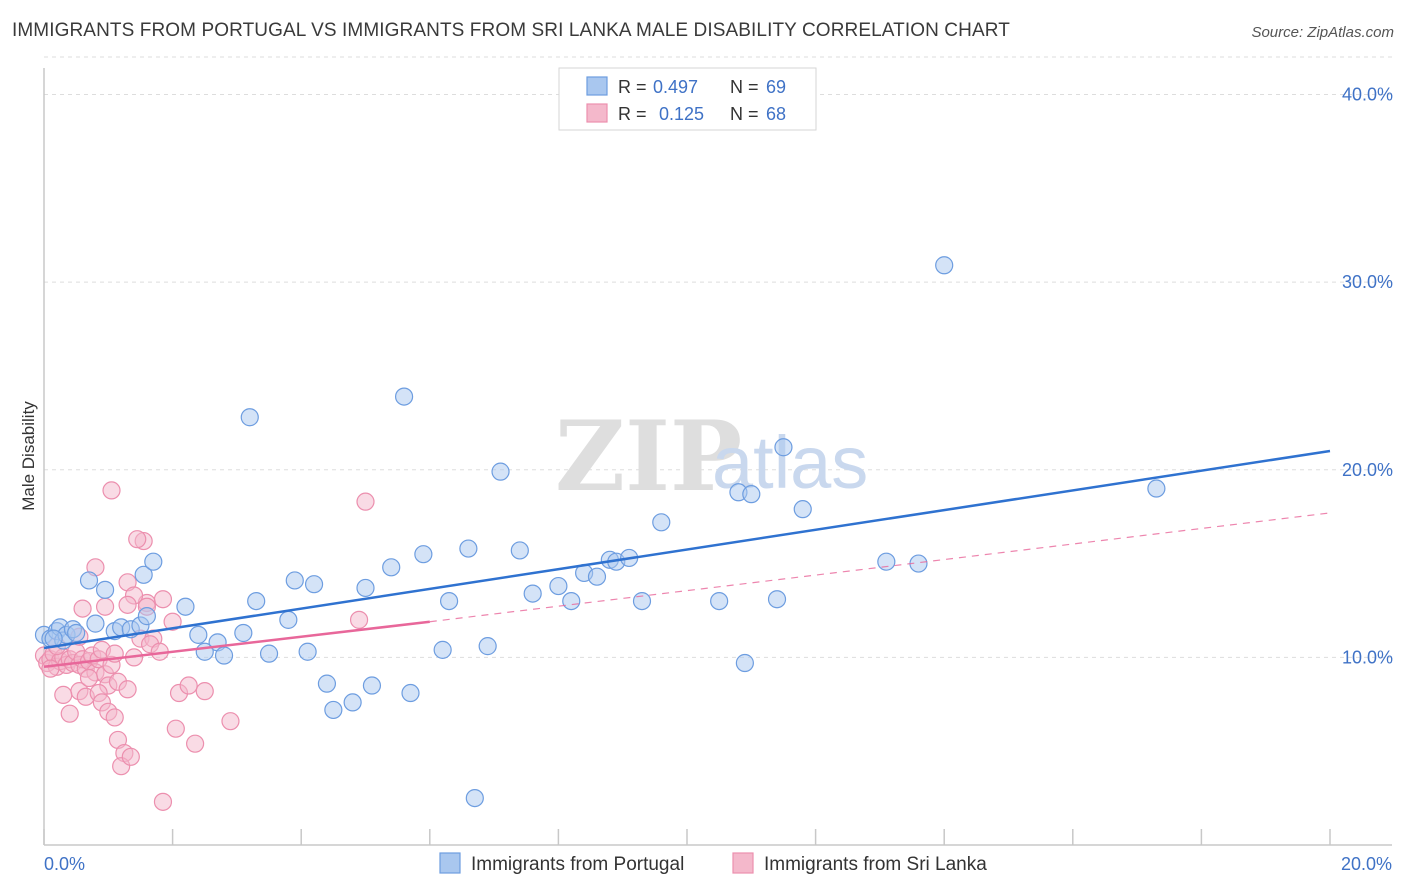 The height and width of the screenshot is (892, 1406). What do you see at coordinates (743, 863) in the screenshot?
I see `bottom-legend-swatch-sri-lanka` at bounding box center [743, 863].